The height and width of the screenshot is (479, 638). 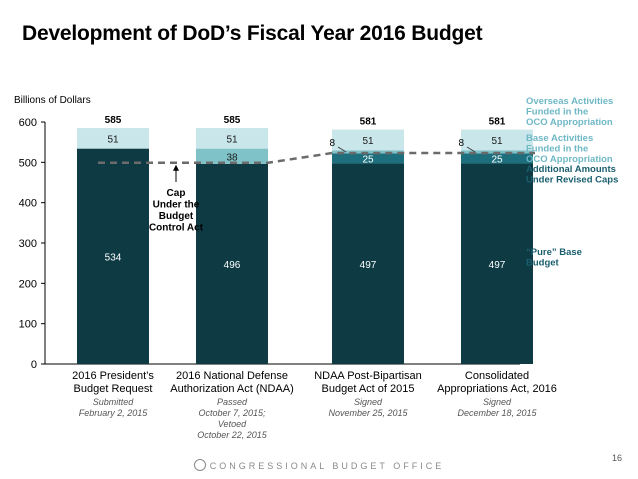 What do you see at coordinates (28, 163) in the screenshot?
I see `y-tick-label: 500` at bounding box center [28, 163].